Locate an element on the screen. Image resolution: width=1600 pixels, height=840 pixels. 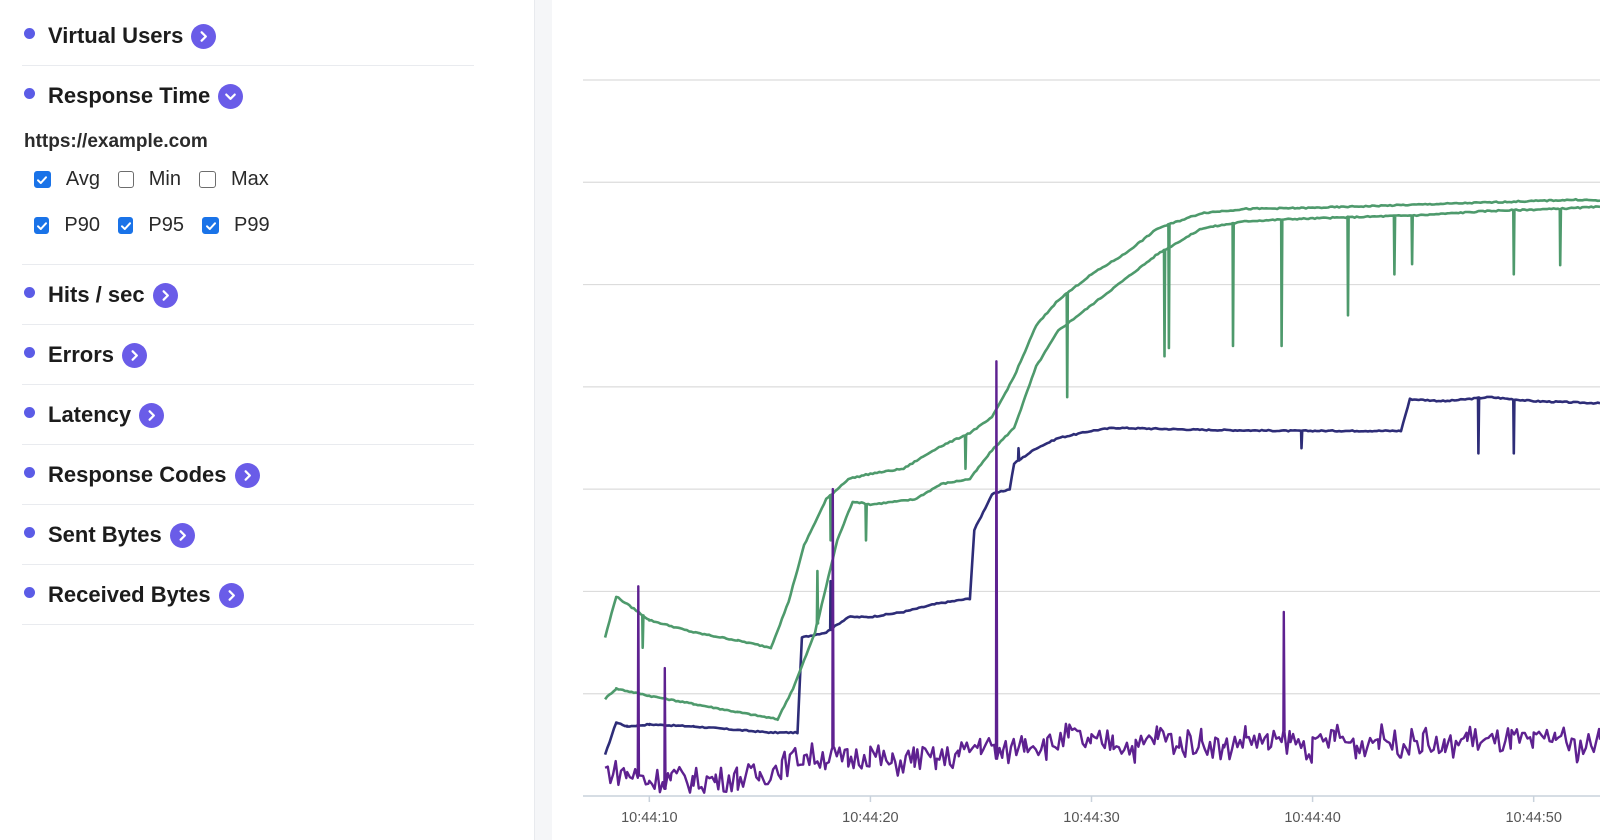
checkbox-max: Max is located at coordinates (234, 179).